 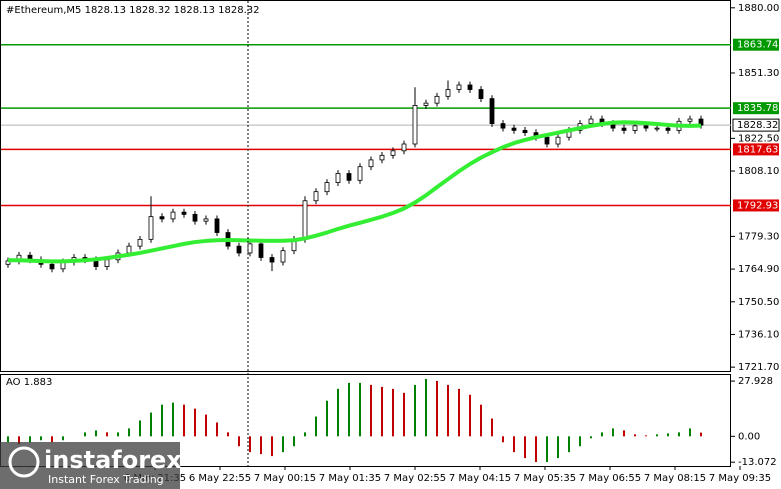 What do you see at coordinates (610, 478) in the screenshot?
I see `x-tick-label: 7 May 06:55` at bounding box center [610, 478].